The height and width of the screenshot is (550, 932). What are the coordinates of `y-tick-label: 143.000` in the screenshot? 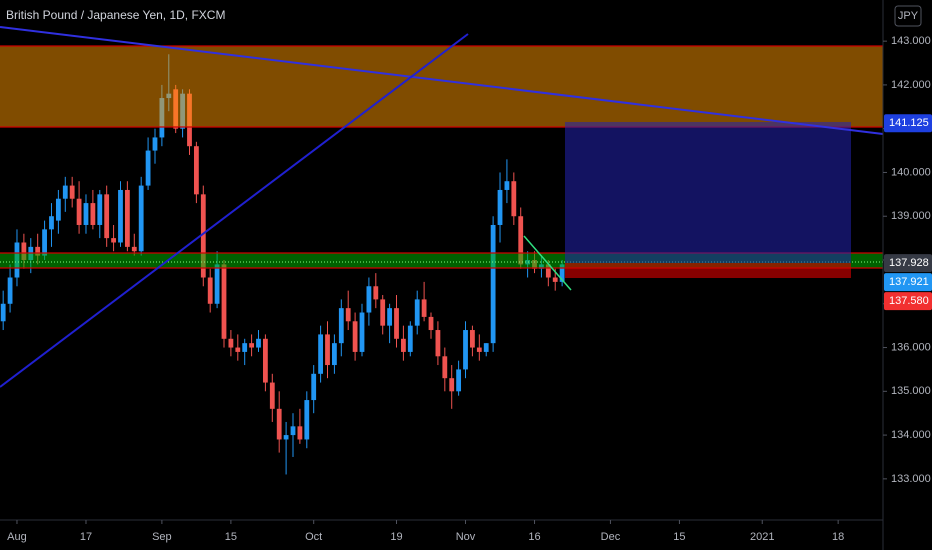 It's located at (911, 41).